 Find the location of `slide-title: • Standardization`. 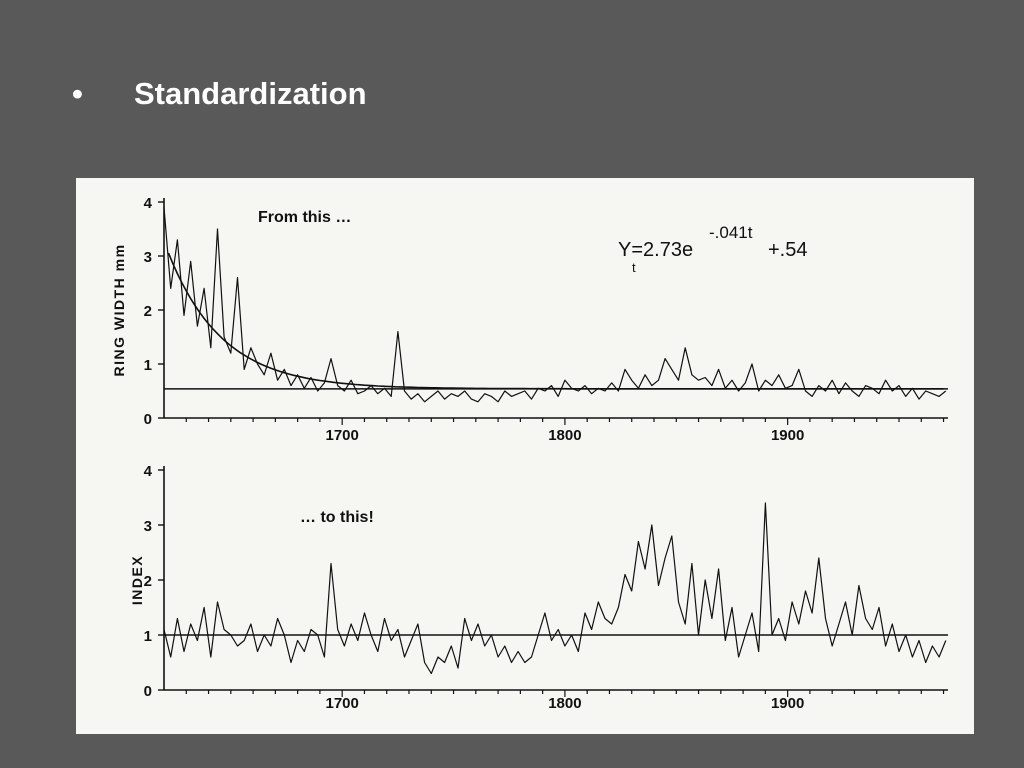

slide-title: • Standardization is located at coordinates (219, 94).